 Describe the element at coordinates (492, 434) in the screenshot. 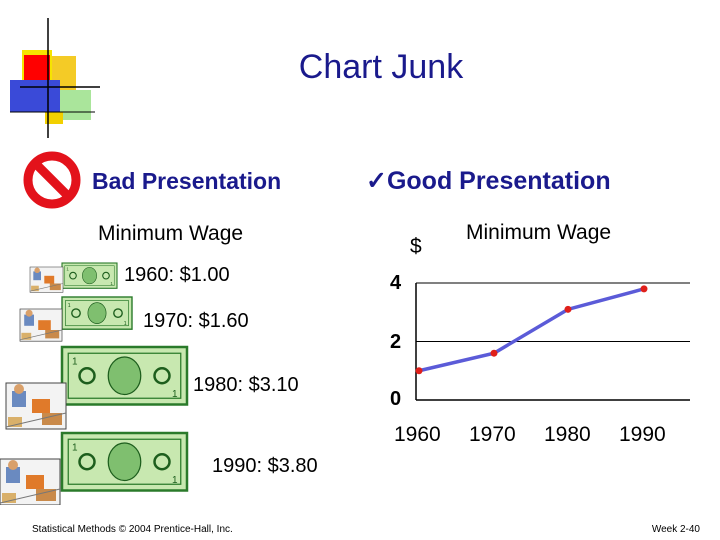

I see `x-tick-label: 1970` at that location.